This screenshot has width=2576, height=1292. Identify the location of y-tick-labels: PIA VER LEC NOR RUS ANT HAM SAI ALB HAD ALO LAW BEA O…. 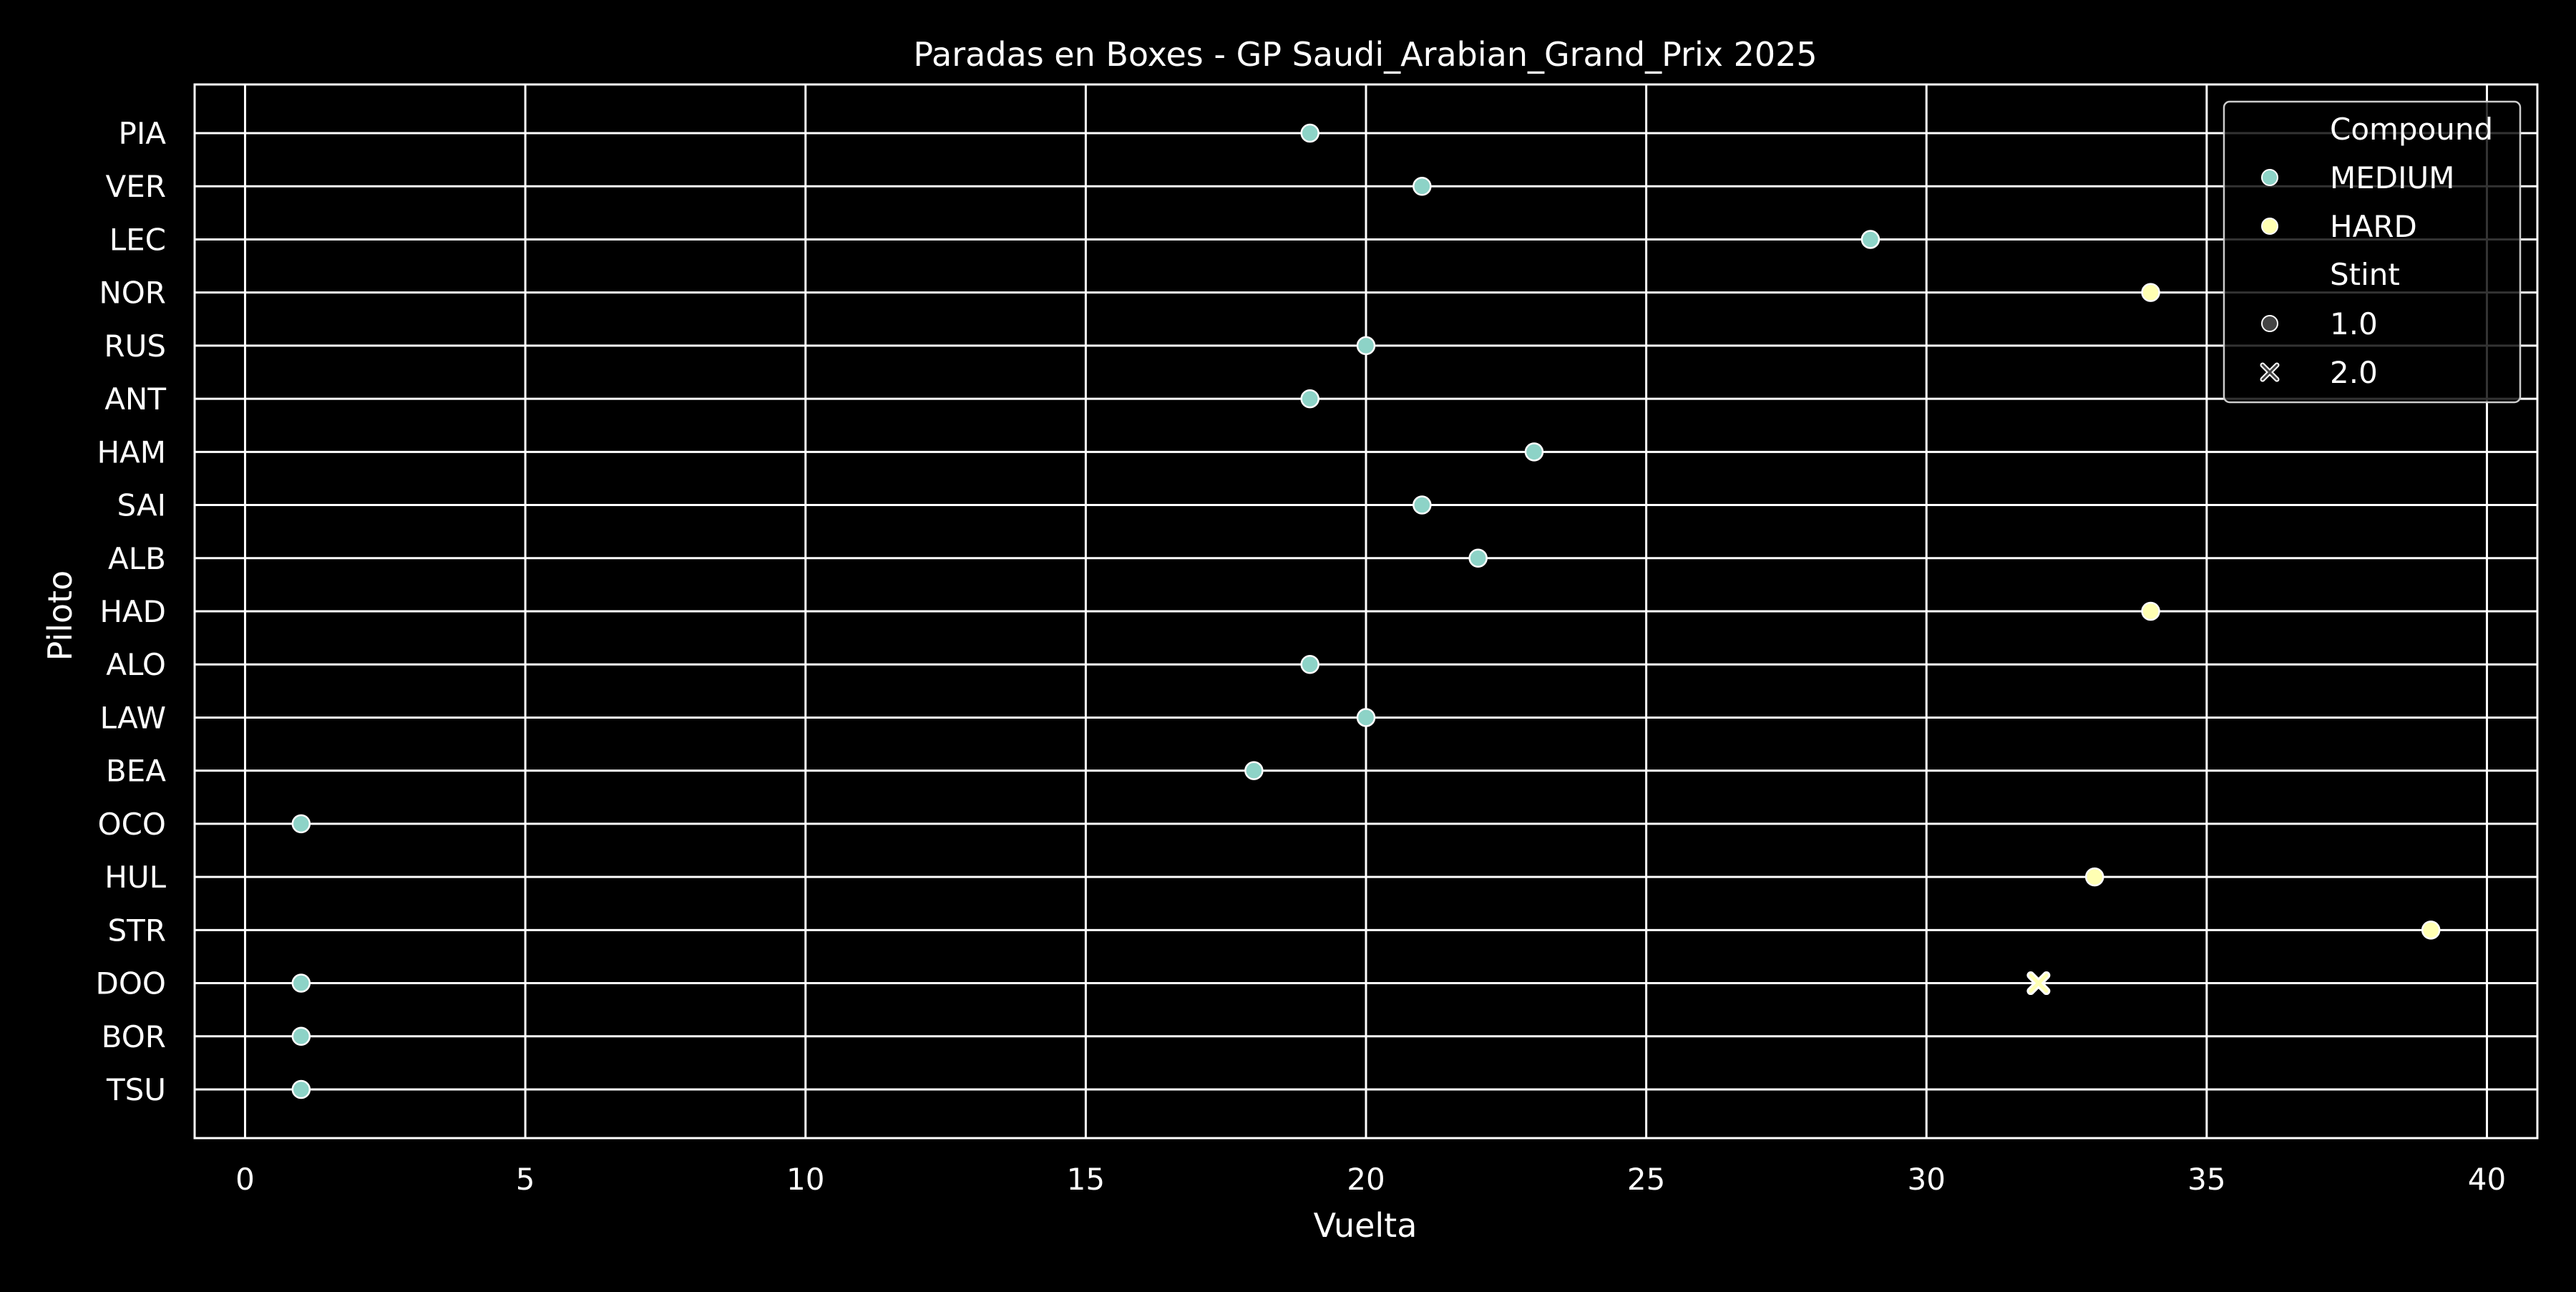
(131, 611).